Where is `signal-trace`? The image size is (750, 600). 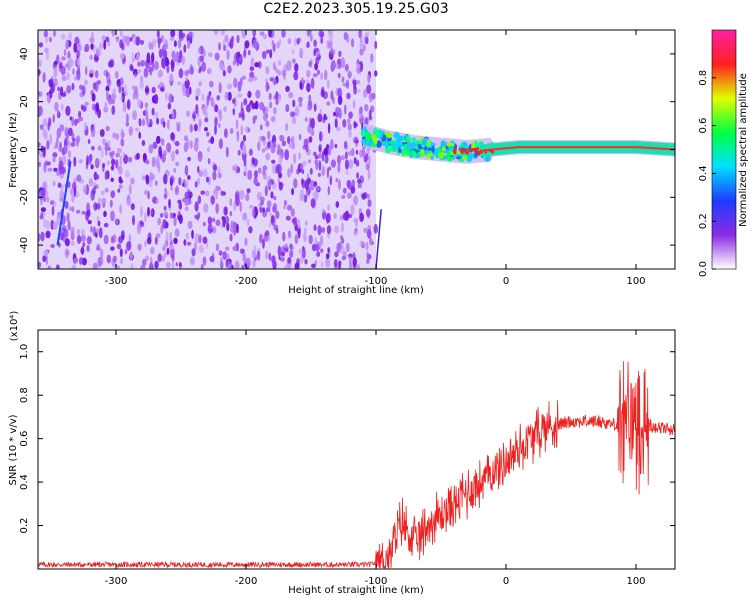
signal-trace is located at coordinates (517, 143).